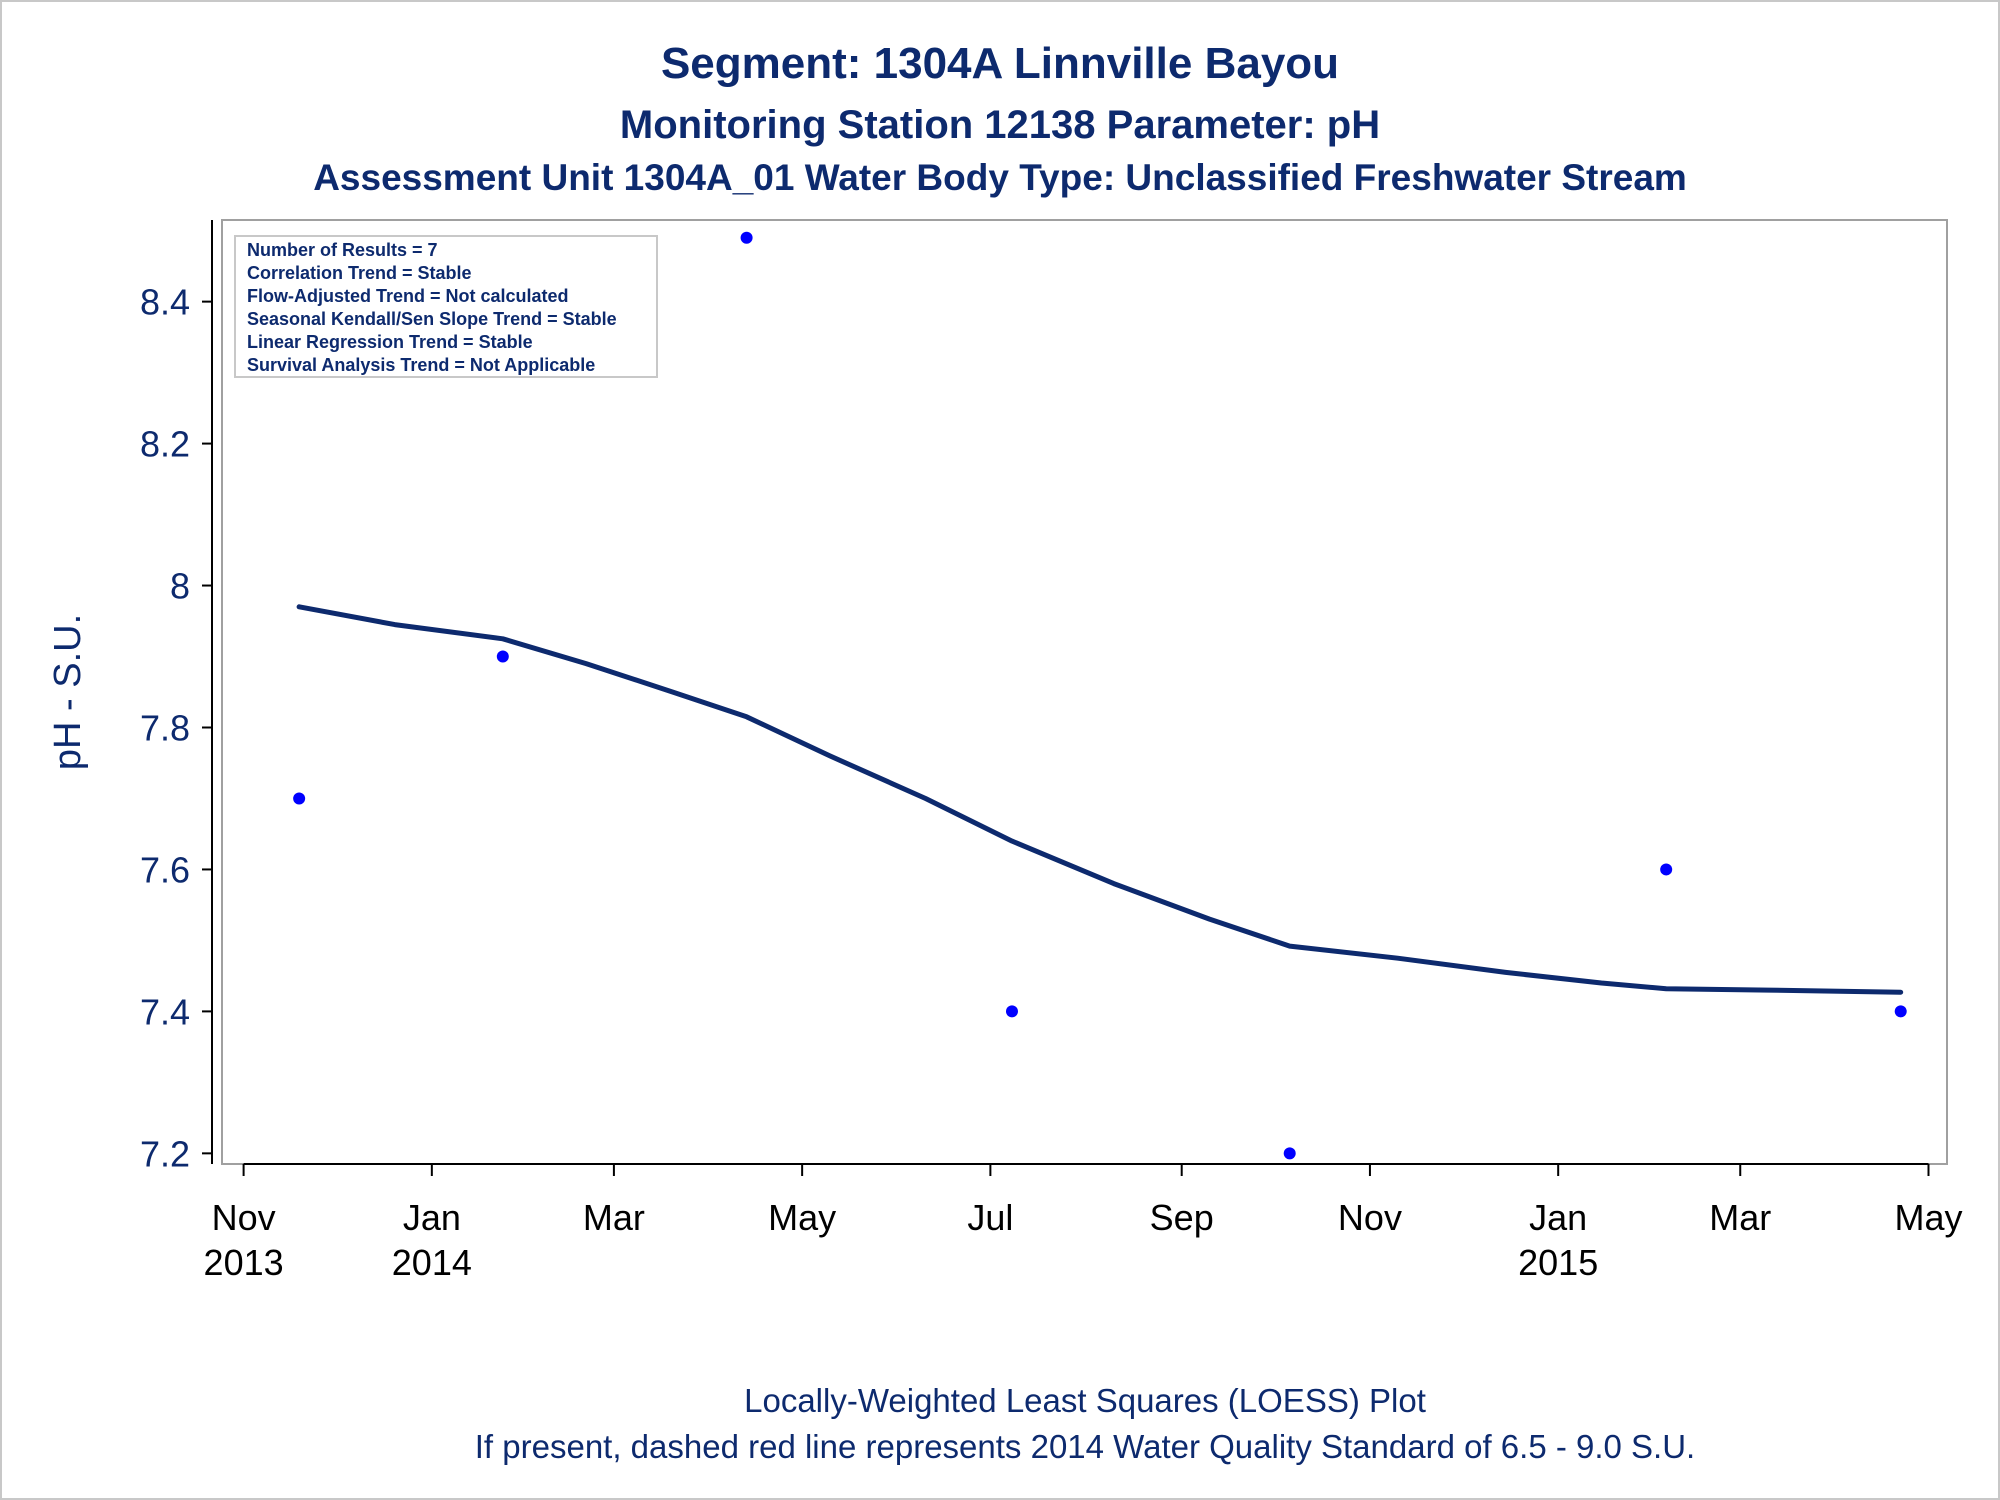 The height and width of the screenshot is (1500, 2000). Describe the element at coordinates (359, 273) in the screenshot. I see `stats-line: Correlation Trend = Stable` at that location.